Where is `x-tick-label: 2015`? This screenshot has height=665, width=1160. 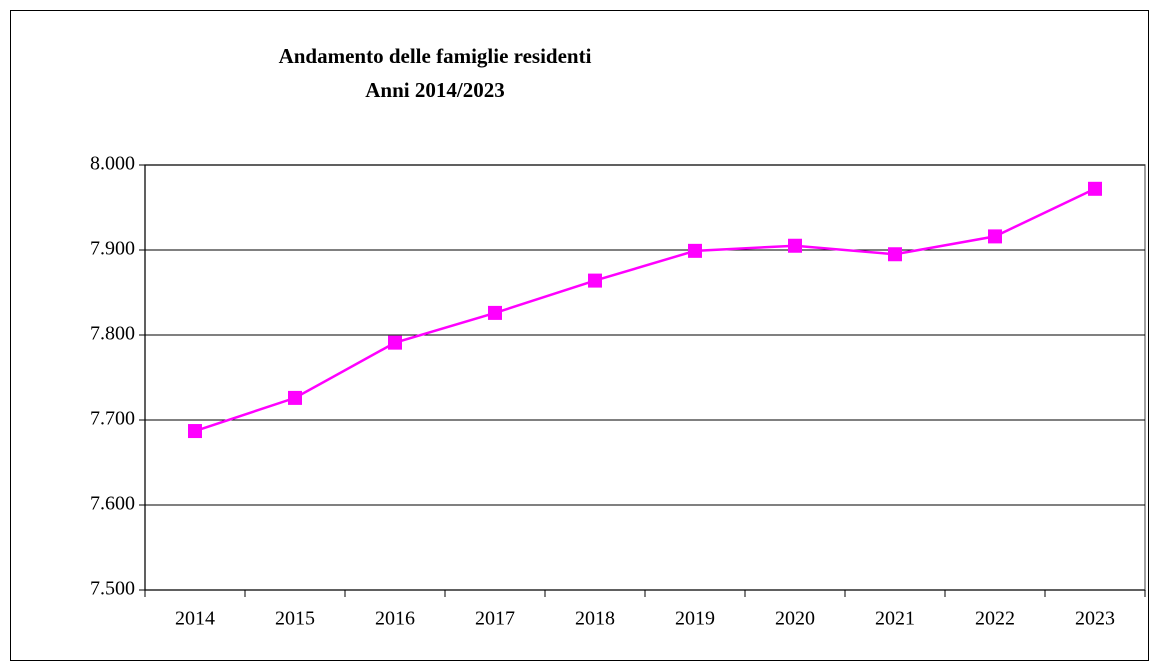 x-tick-label: 2015 is located at coordinates (295, 619).